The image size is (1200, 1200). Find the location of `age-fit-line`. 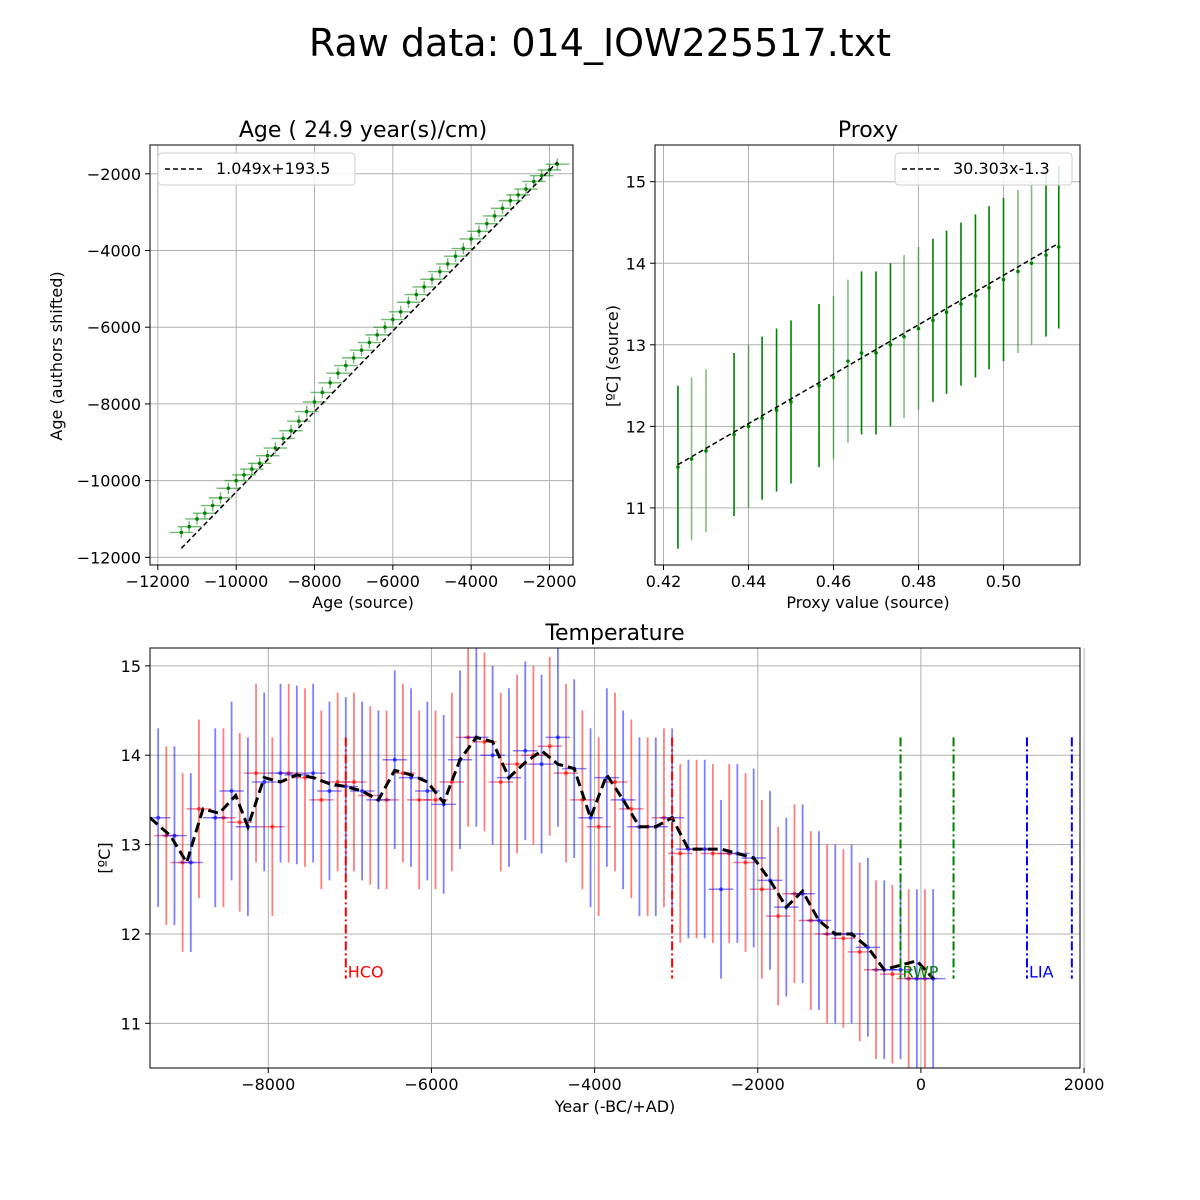

age-fit-line is located at coordinates (369, 355).